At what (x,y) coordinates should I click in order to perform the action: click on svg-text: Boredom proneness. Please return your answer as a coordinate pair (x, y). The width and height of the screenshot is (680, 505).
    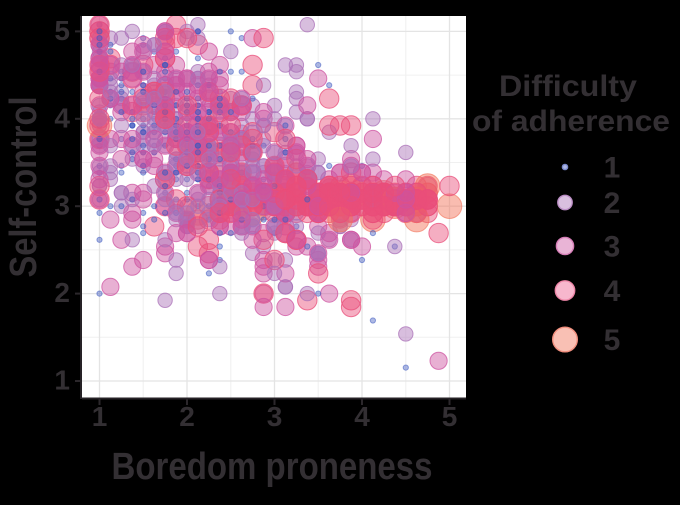
    Looking at the image, I should click on (272, 467).